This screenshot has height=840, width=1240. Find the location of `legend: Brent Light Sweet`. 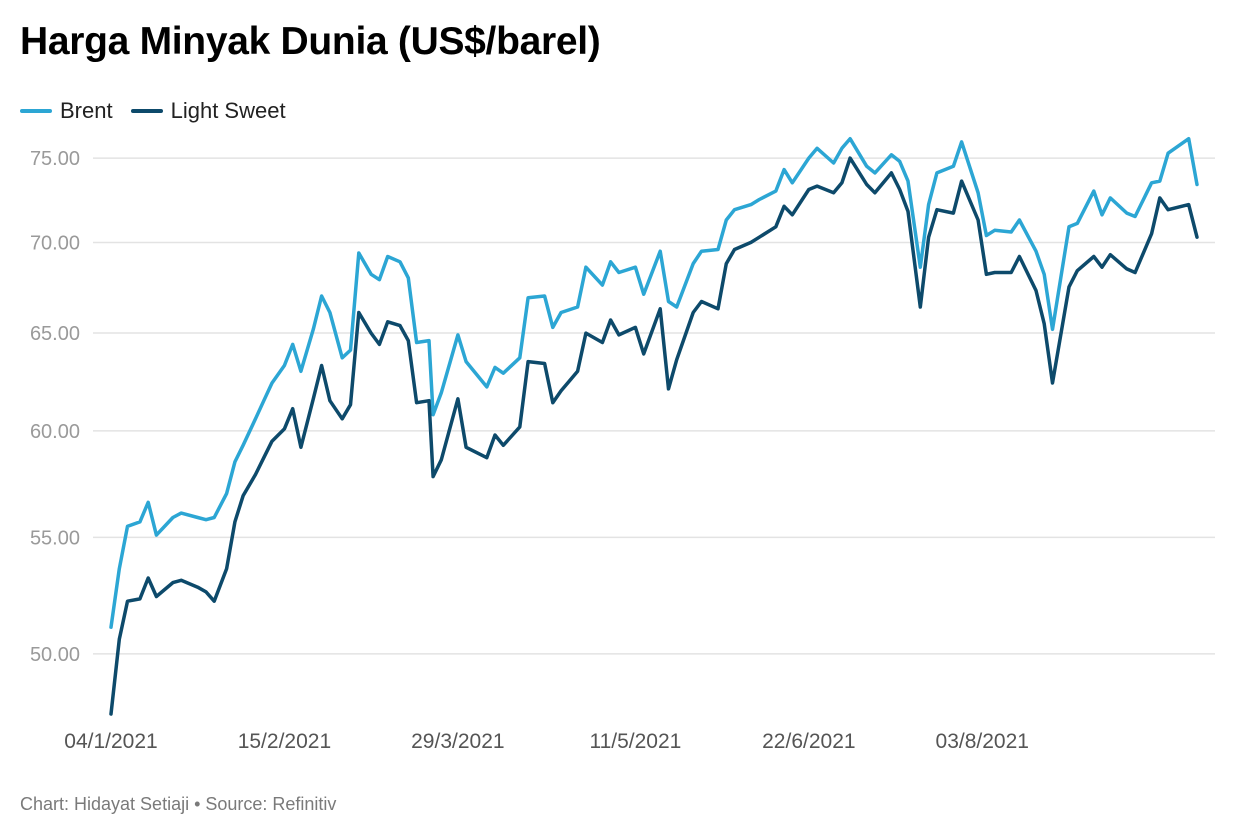

legend: Brent Light Sweet is located at coordinates (162, 111).